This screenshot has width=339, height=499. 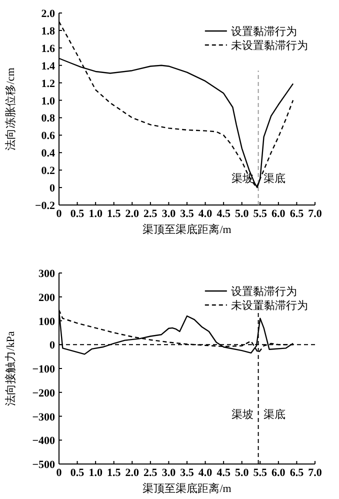 I want to click on y-tick-label: 1.0, so click(x=48, y=101).